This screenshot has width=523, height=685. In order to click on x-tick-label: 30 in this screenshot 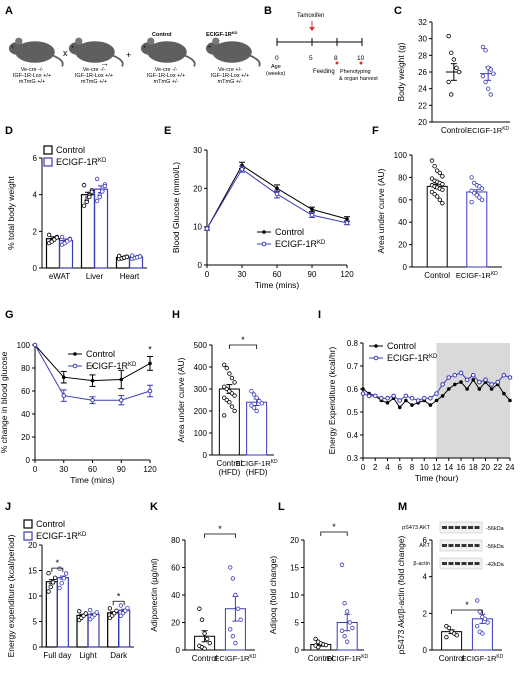, I will do `click(63, 469)`.